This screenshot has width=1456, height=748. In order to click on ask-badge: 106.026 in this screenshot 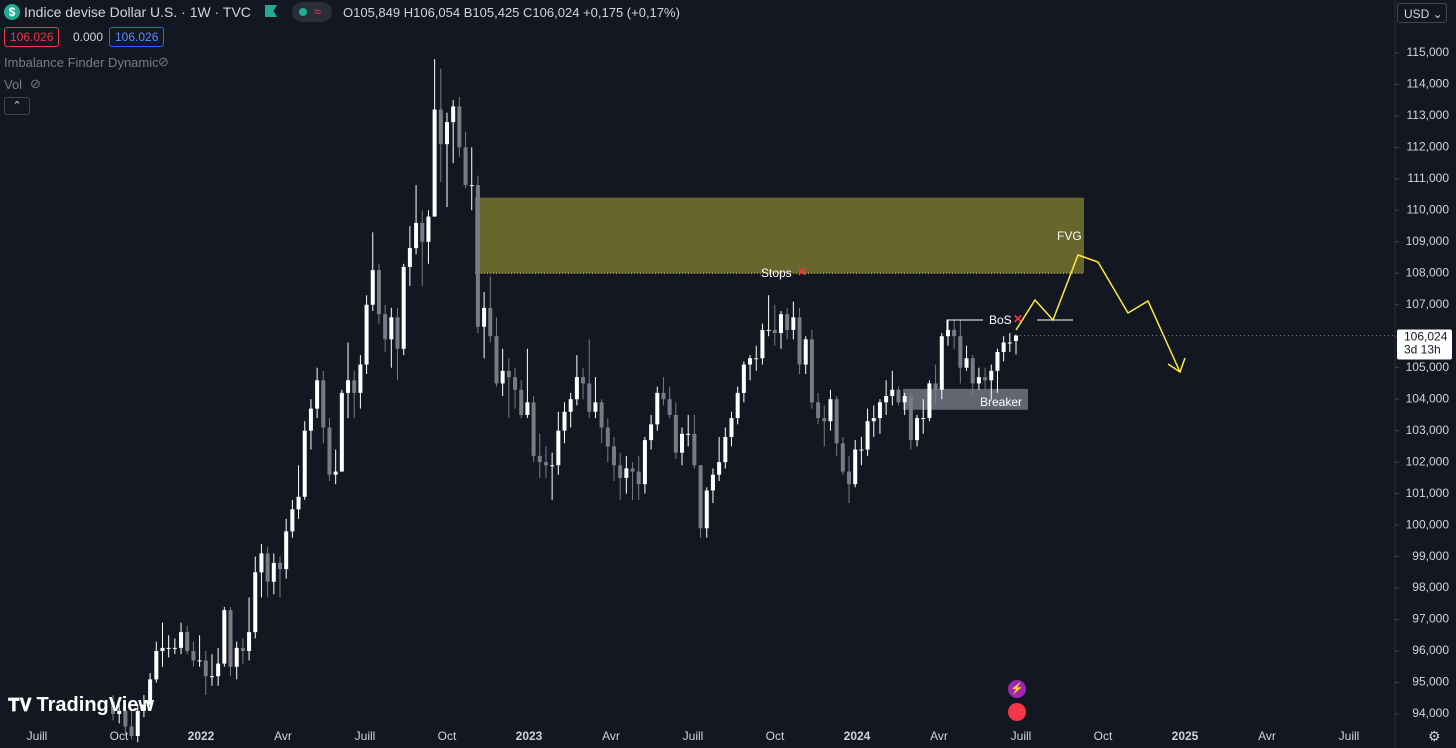, I will do `click(137, 37)`.